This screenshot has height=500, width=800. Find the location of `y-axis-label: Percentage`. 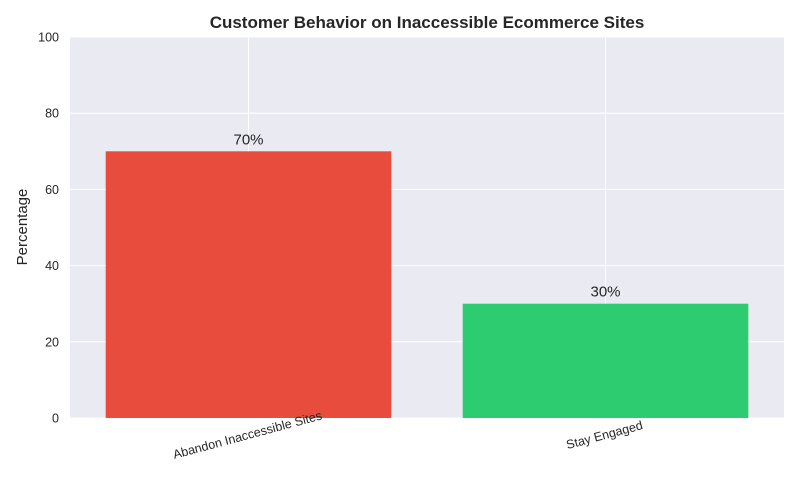

y-axis-label: Percentage is located at coordinates (22, 227).